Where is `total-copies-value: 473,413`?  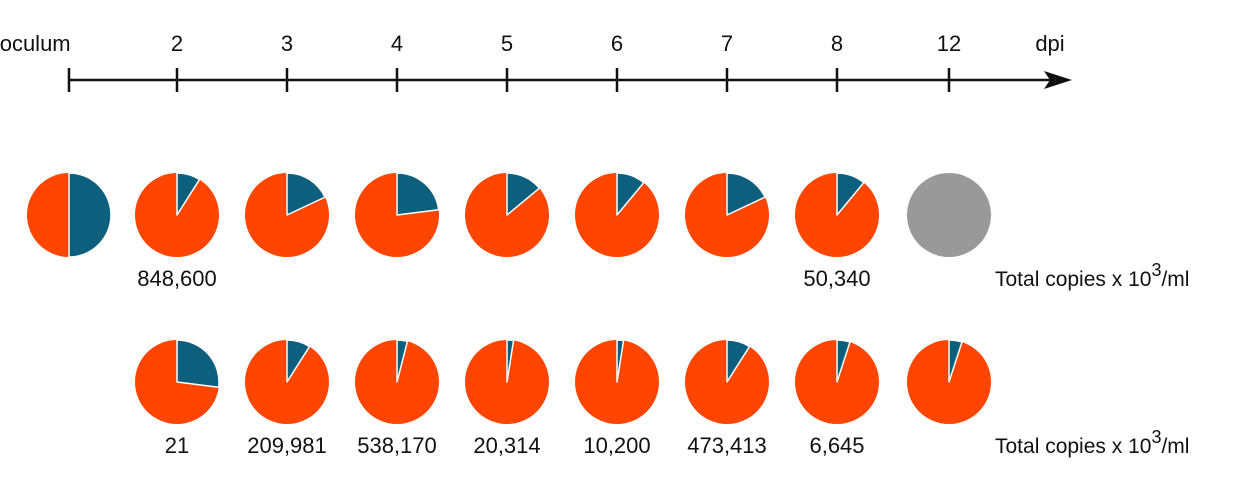 total-copies-value: 473,413 is located at coordinates (727, 445).